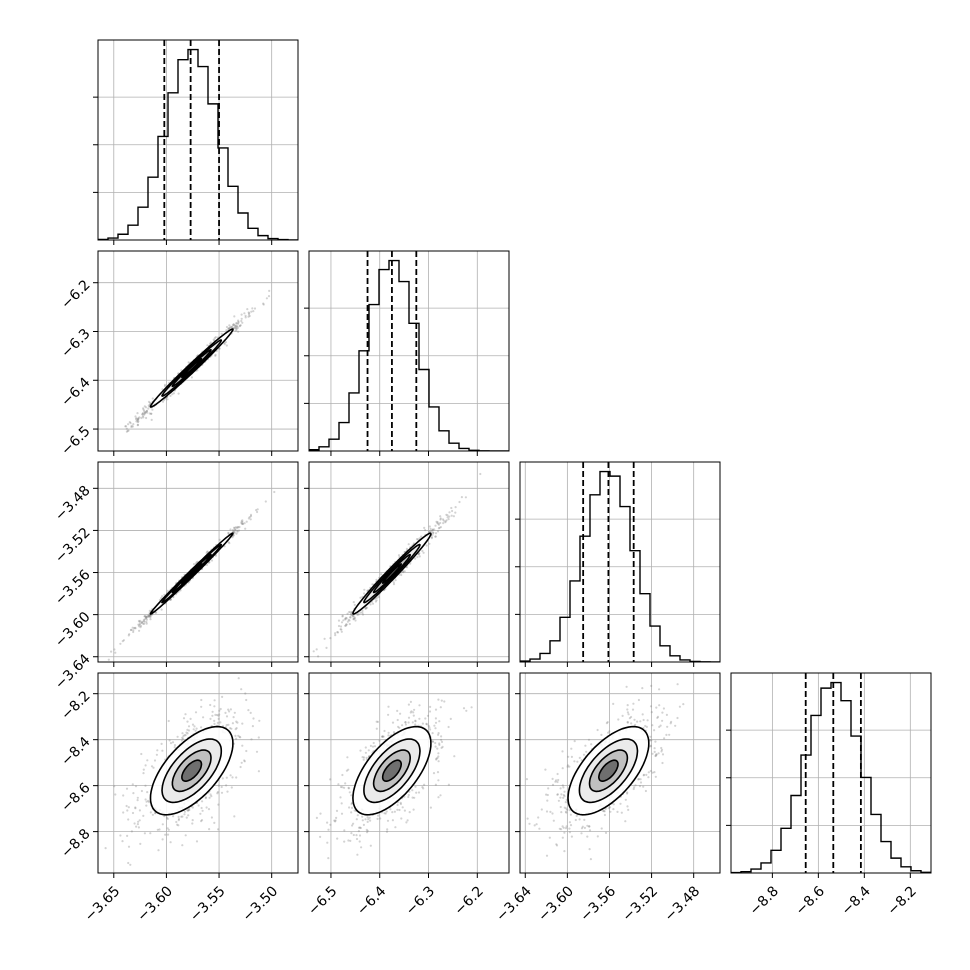 The image size is (970, 970). I want to click on y-tick-label: −3.64, so click(73, 672).